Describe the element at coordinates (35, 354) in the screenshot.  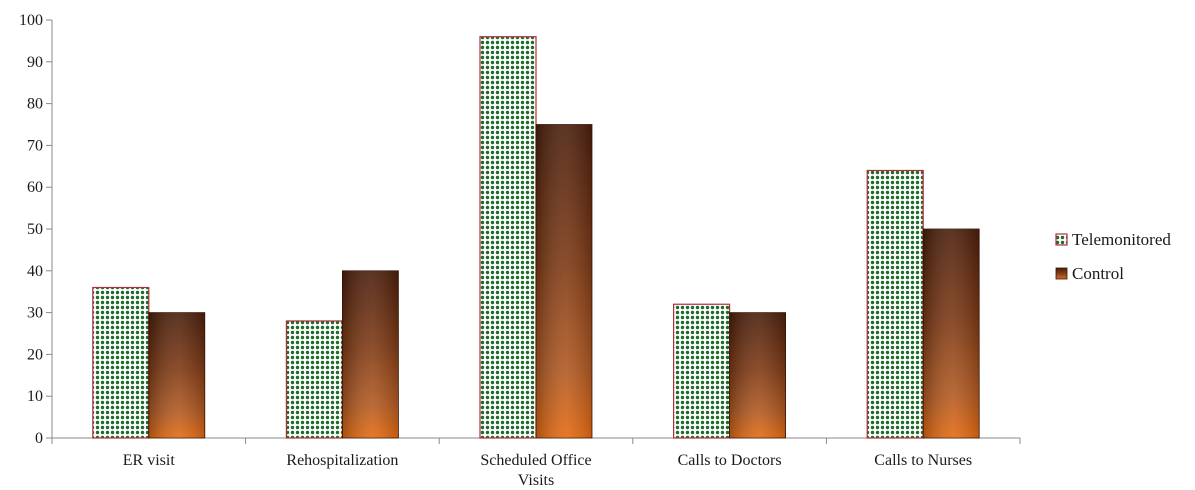
I see `y-tick-label: 20` at that location.